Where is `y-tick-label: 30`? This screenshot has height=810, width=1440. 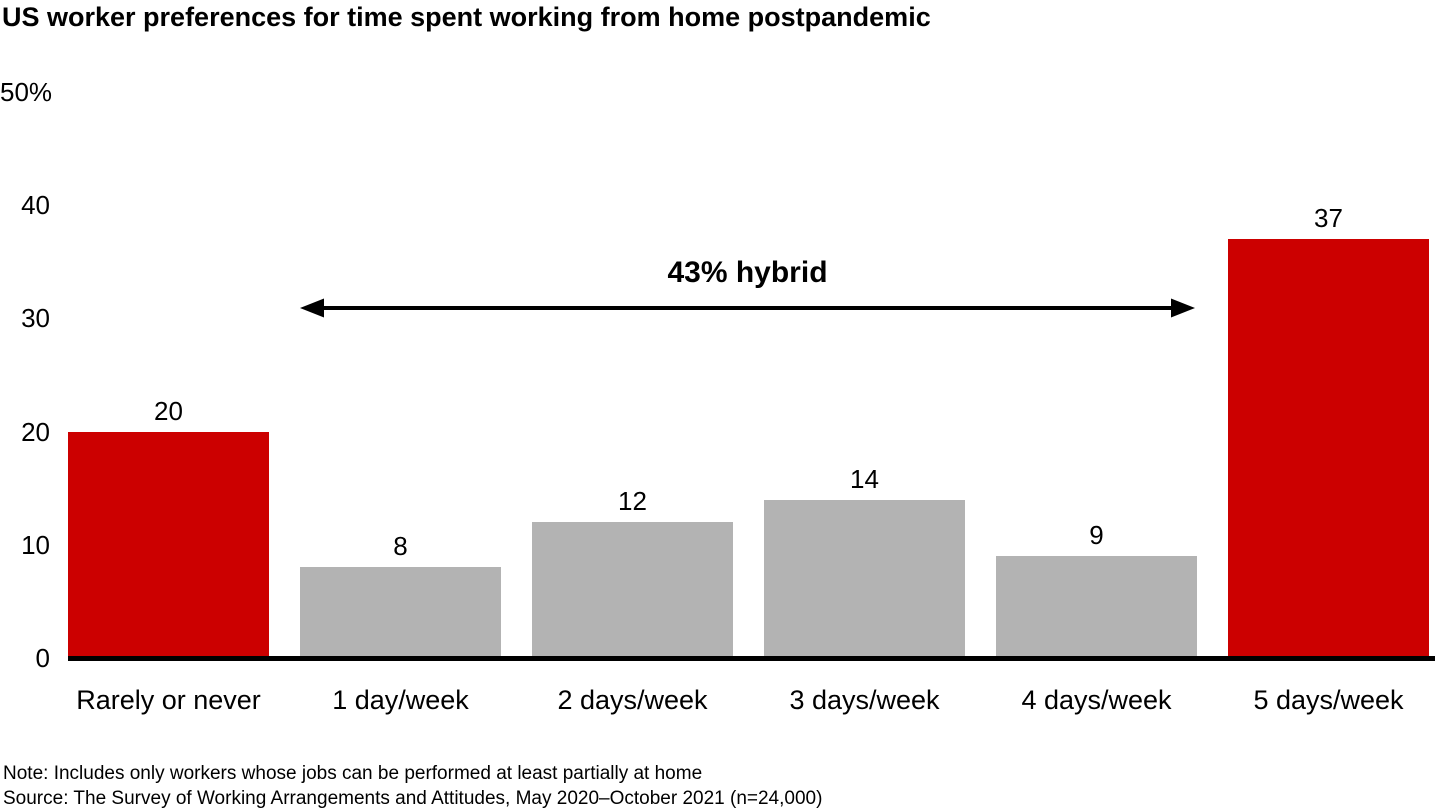 y-tick-label: 30 is located at coordinates (35, 318).